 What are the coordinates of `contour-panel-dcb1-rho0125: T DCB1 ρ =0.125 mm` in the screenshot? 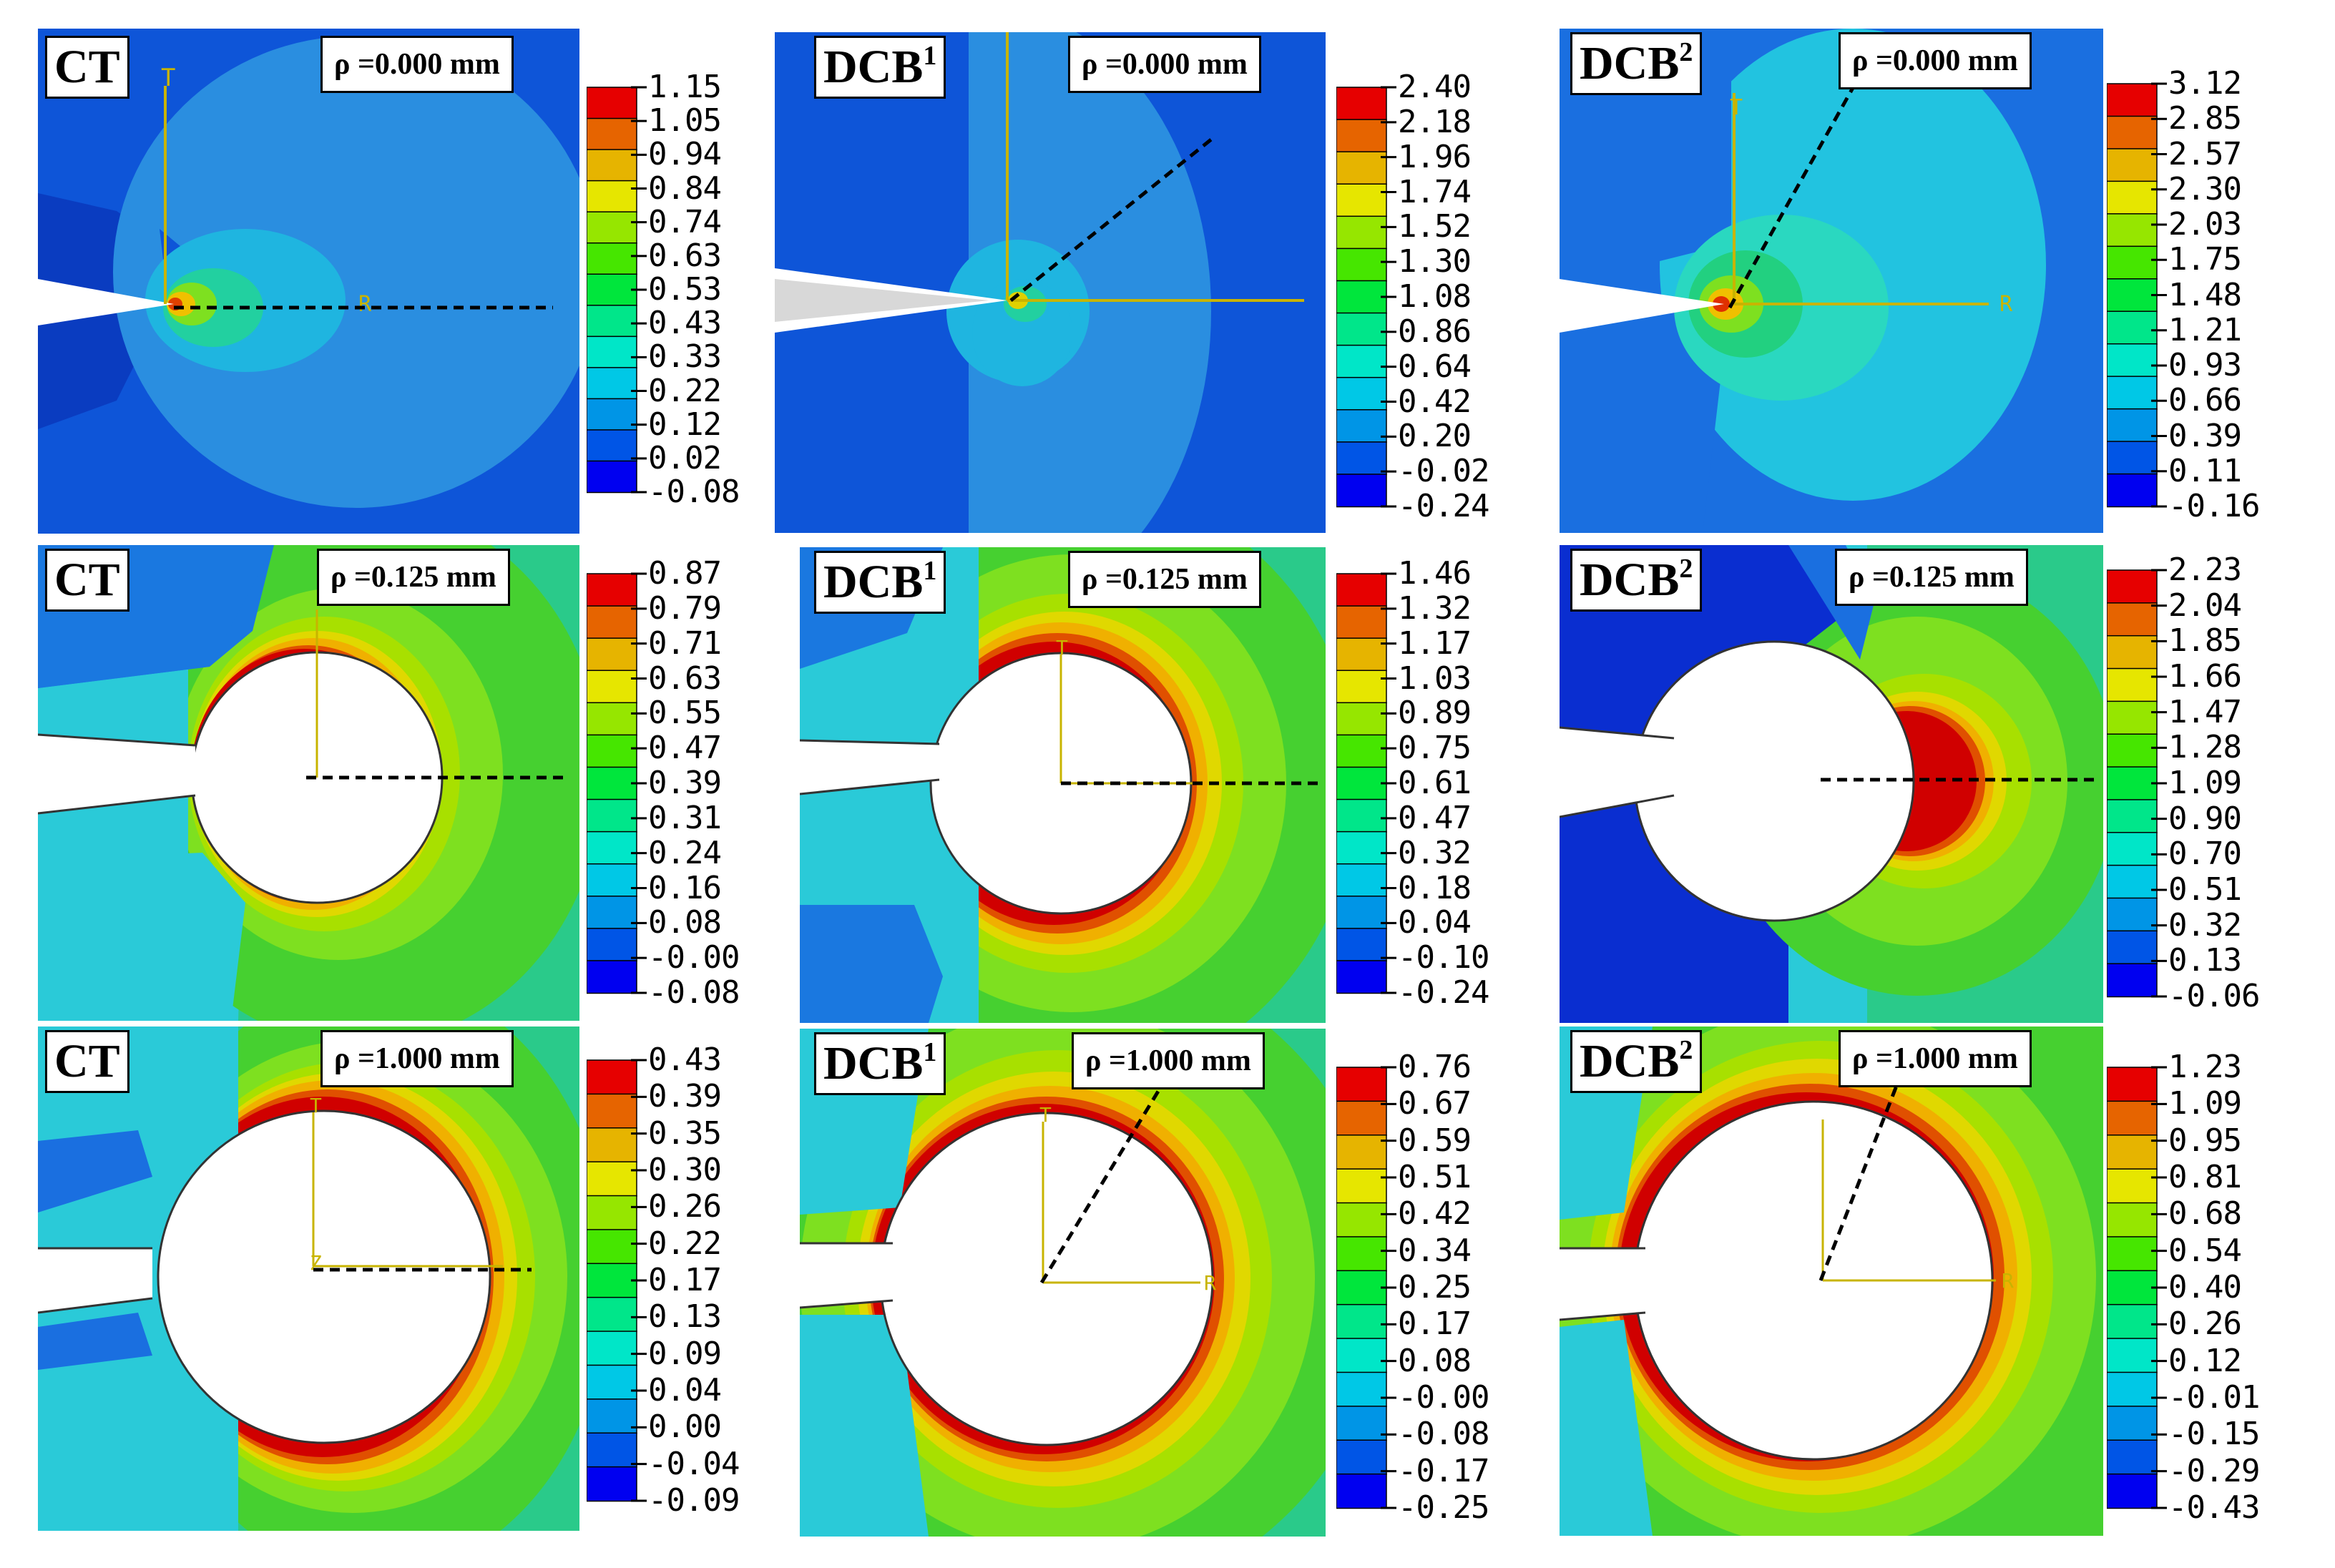 It's located at (1063, 785).